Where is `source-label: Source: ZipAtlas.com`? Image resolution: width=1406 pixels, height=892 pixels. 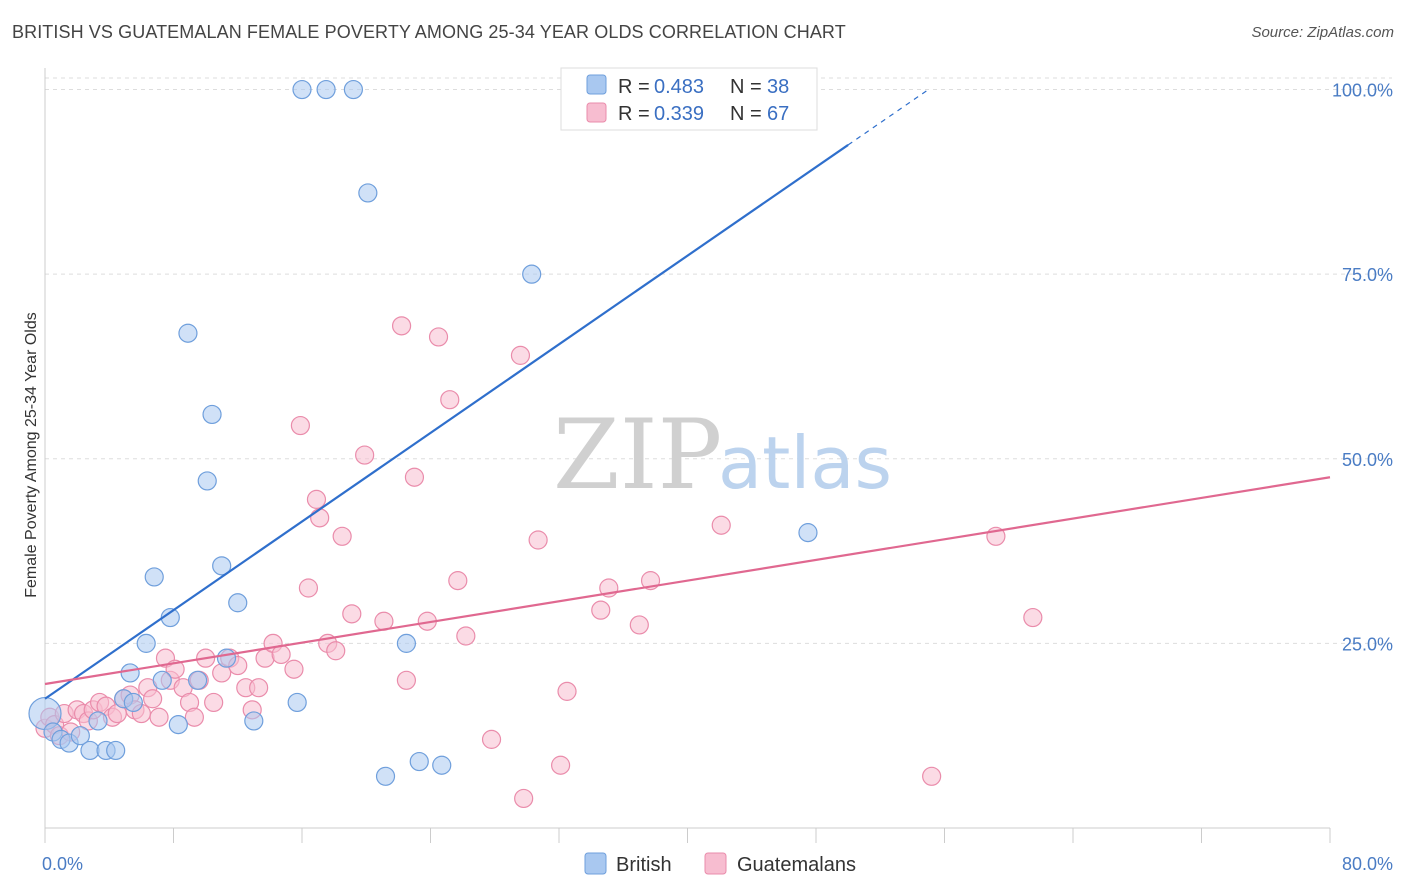 source-label: Source: ZipAtlas.com is located at coordinates (1322, 32).